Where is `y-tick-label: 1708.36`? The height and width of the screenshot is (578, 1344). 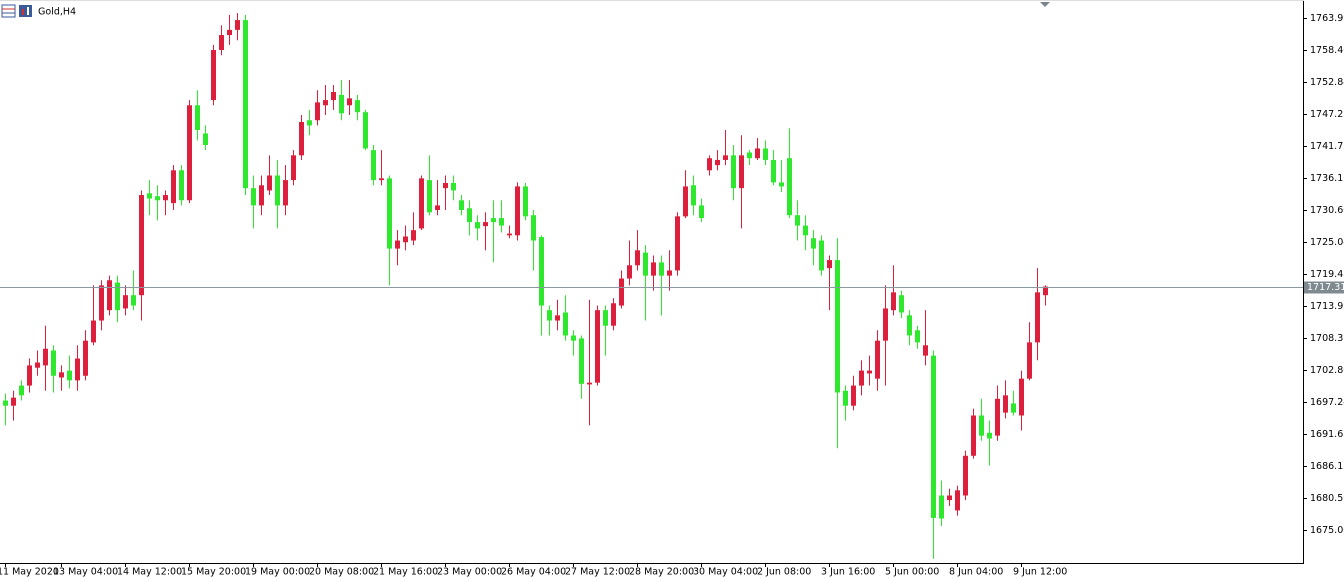
y-tick-label: 1708.36 is located at coordinates (1327, 338).